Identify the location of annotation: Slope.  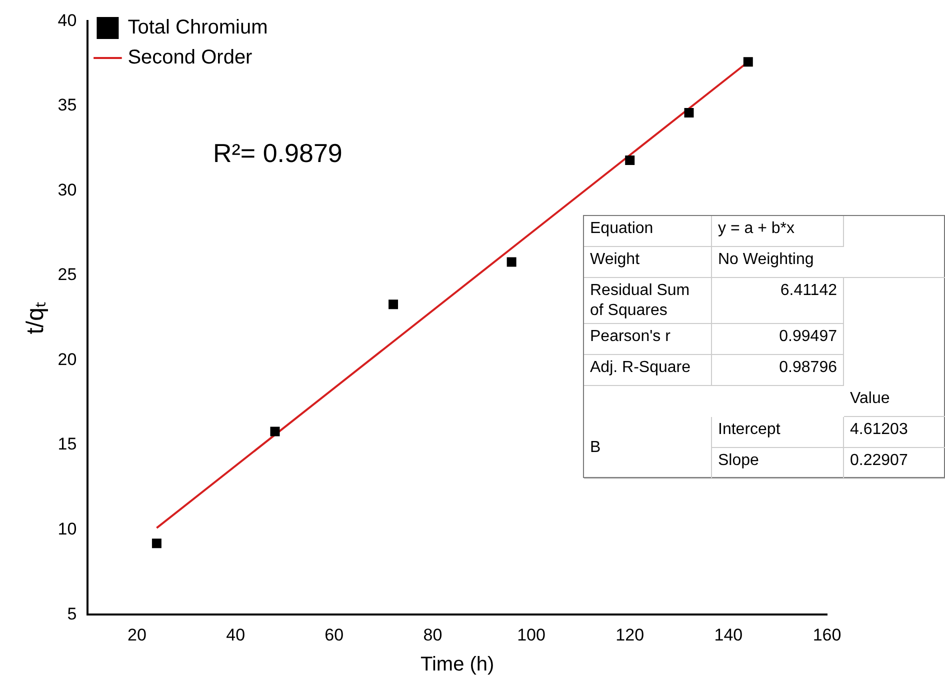
(778, 463).